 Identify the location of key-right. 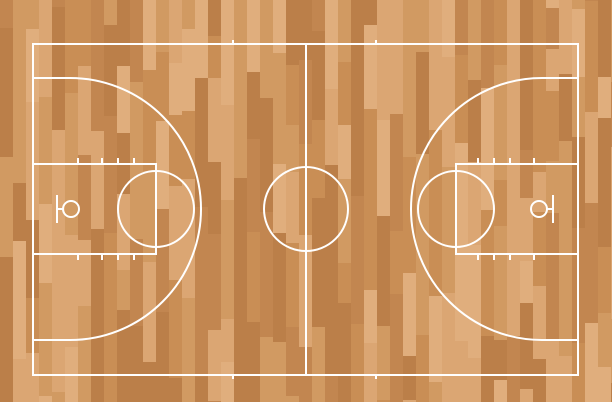
(517, 209).